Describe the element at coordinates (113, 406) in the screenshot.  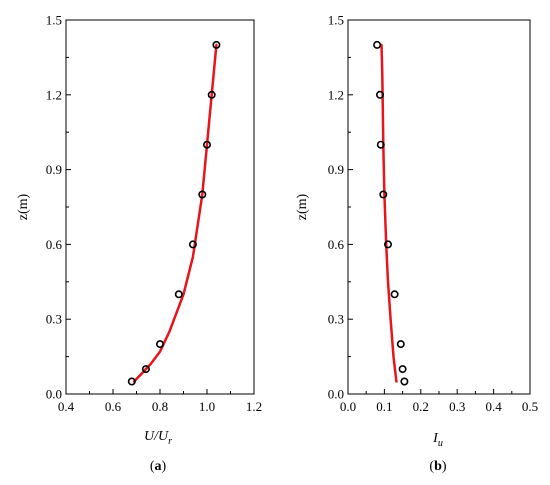
I see `x-tick-label-a-1: 0.6` at that location.